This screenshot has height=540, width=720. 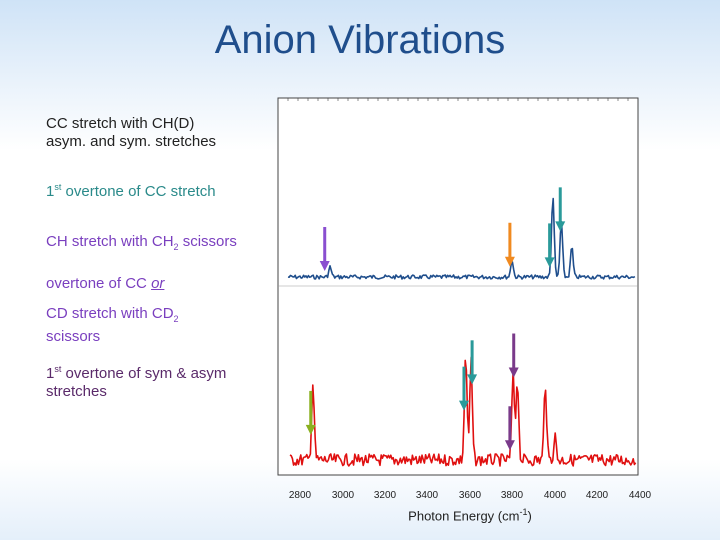 What do you see at coordinates (343, 495) in the screenshot?
I see `x-tick-label: 3000` at bounding box center [343, 495].